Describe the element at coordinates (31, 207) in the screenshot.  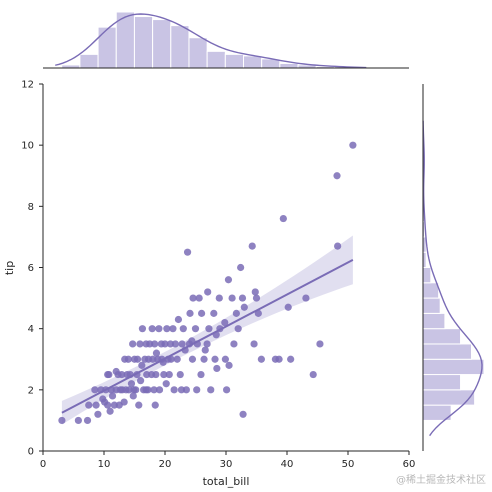
I see `y-tick-label: 8` at that location.